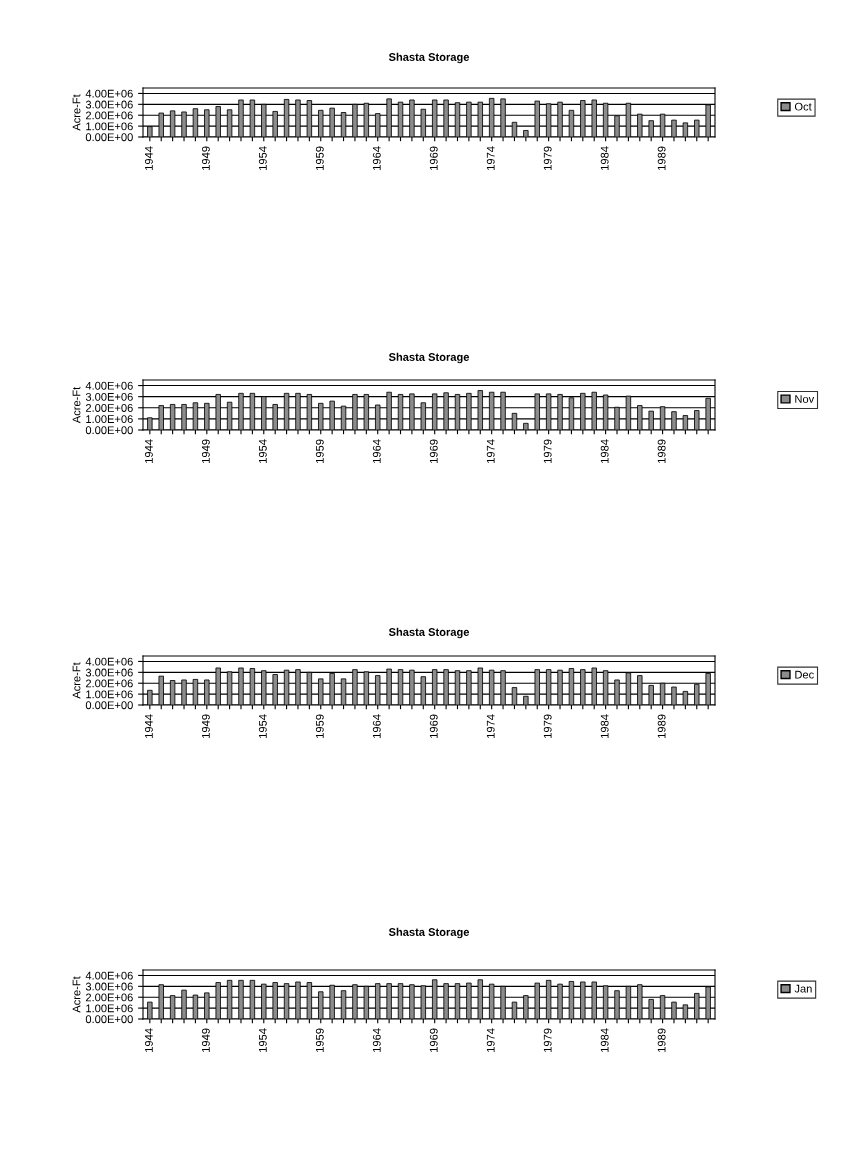 The image size is (868, 1176). What do you see at coordinates (803, 106) in the screenshot?
I see `legend-label: Oct` at bounding box center [803, 106].